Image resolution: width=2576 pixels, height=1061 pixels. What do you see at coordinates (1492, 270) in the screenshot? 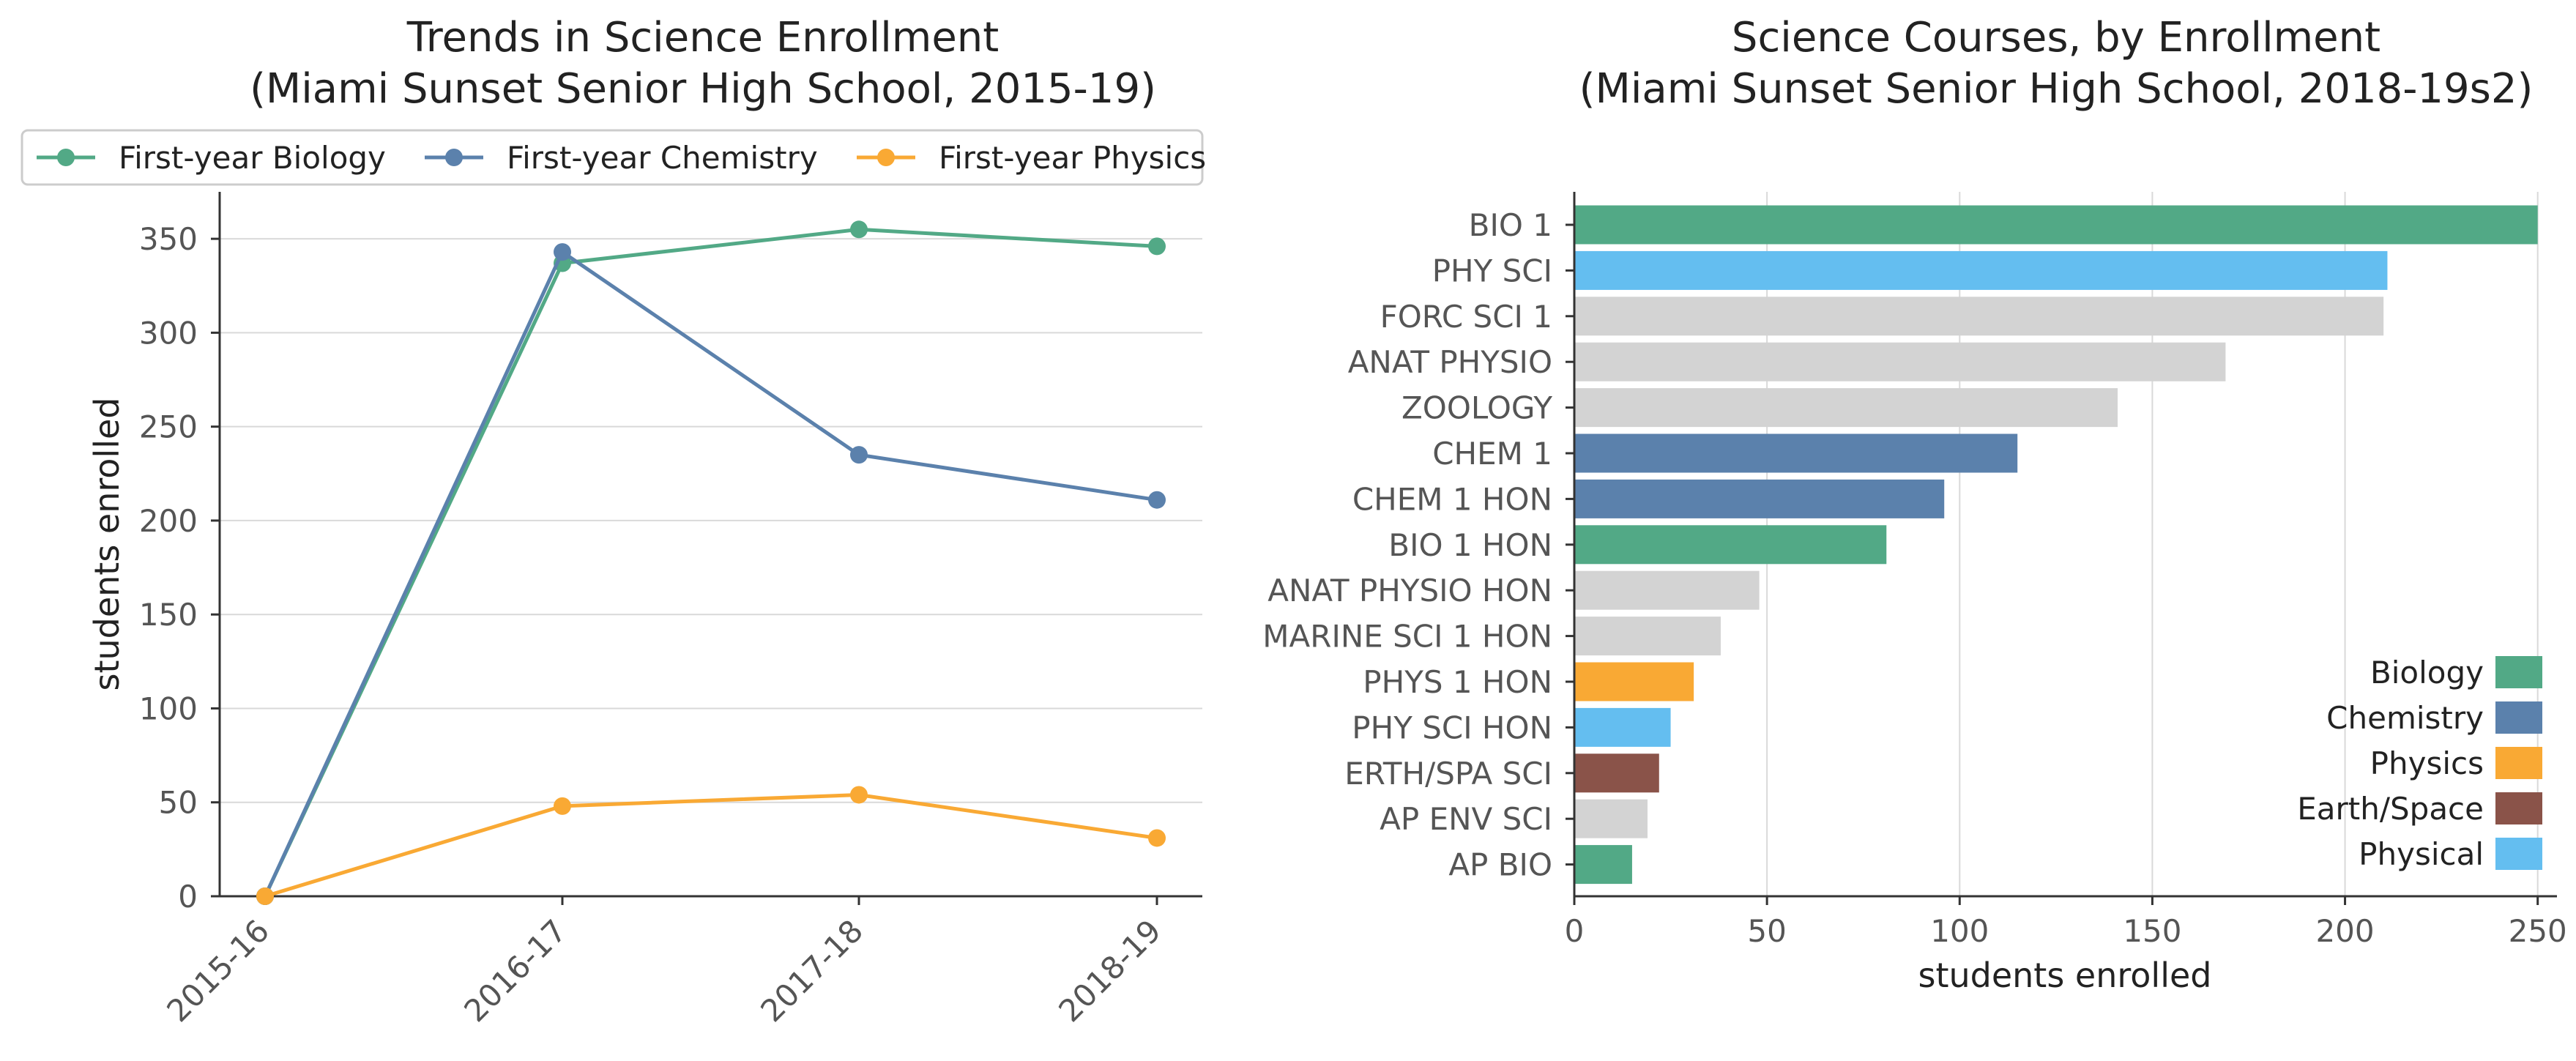
I see `bar-category-label: PHY SCI` at bounding box center [1492, 270].